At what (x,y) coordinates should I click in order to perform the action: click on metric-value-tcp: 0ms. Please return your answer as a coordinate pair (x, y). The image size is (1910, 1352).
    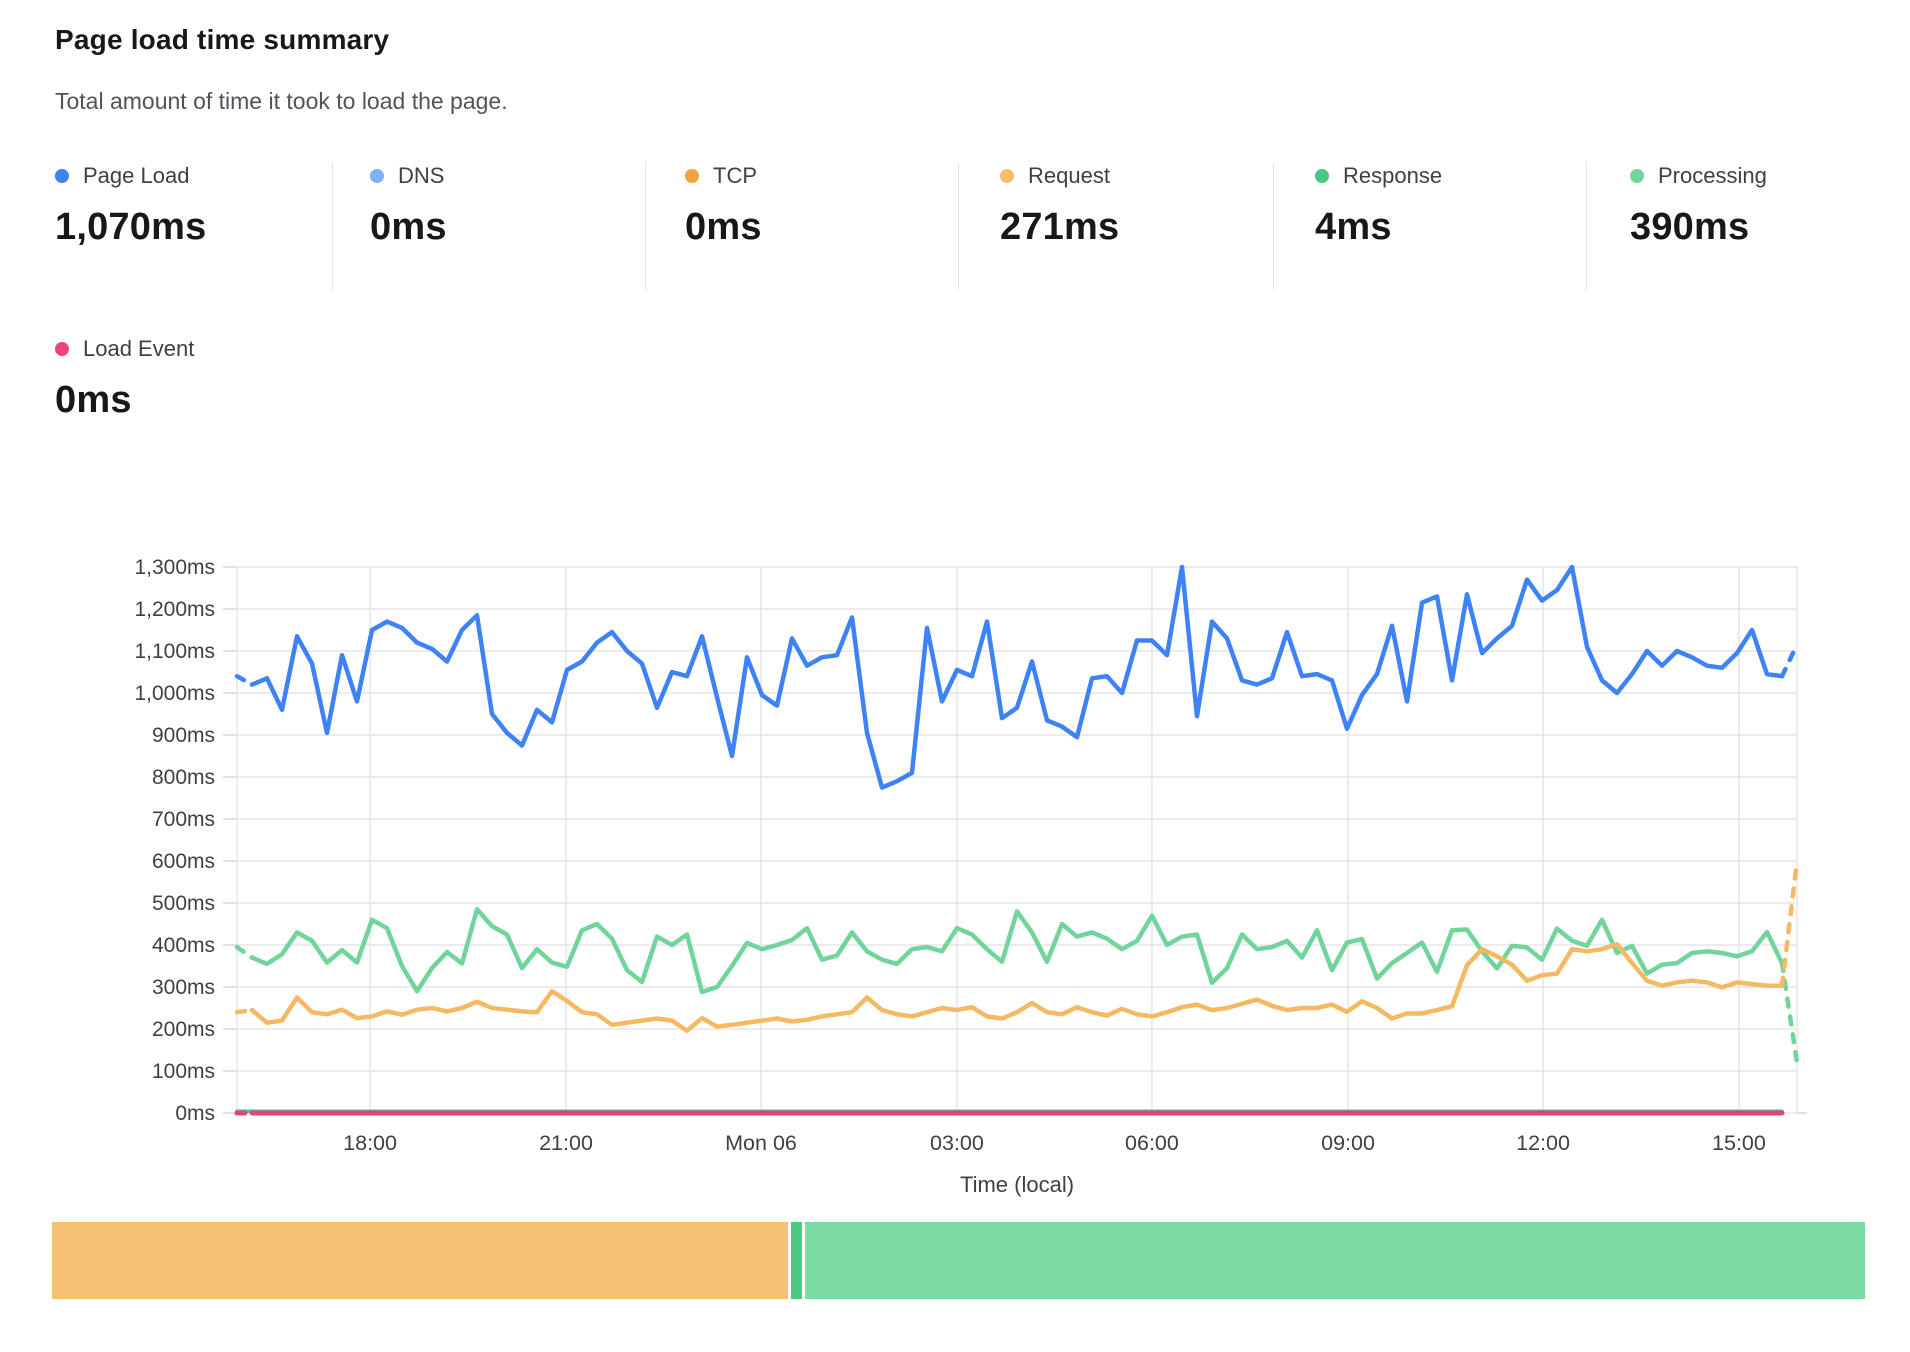
    Looking at the image, I should click on (723, 227).